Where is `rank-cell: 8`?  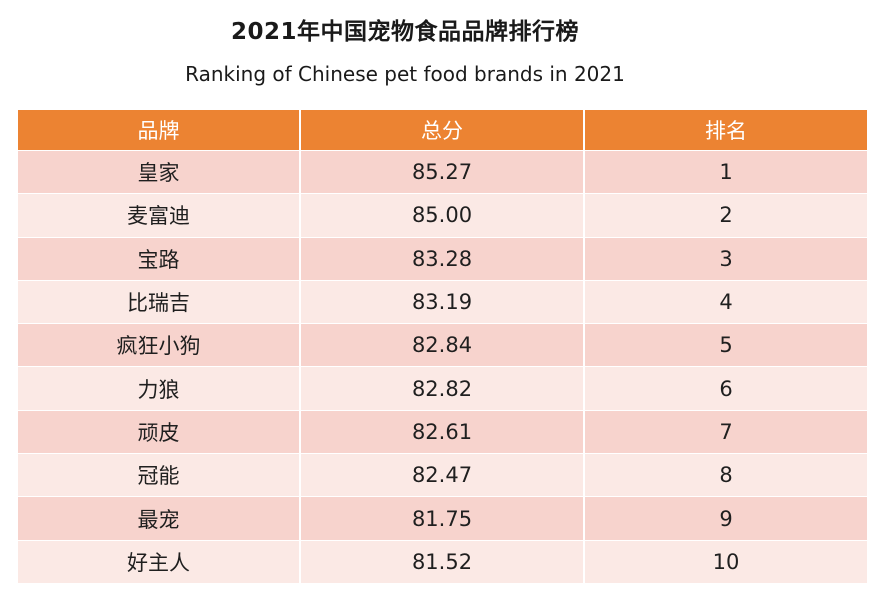
rank-cell: 8 is located at coordinates (726, 475).